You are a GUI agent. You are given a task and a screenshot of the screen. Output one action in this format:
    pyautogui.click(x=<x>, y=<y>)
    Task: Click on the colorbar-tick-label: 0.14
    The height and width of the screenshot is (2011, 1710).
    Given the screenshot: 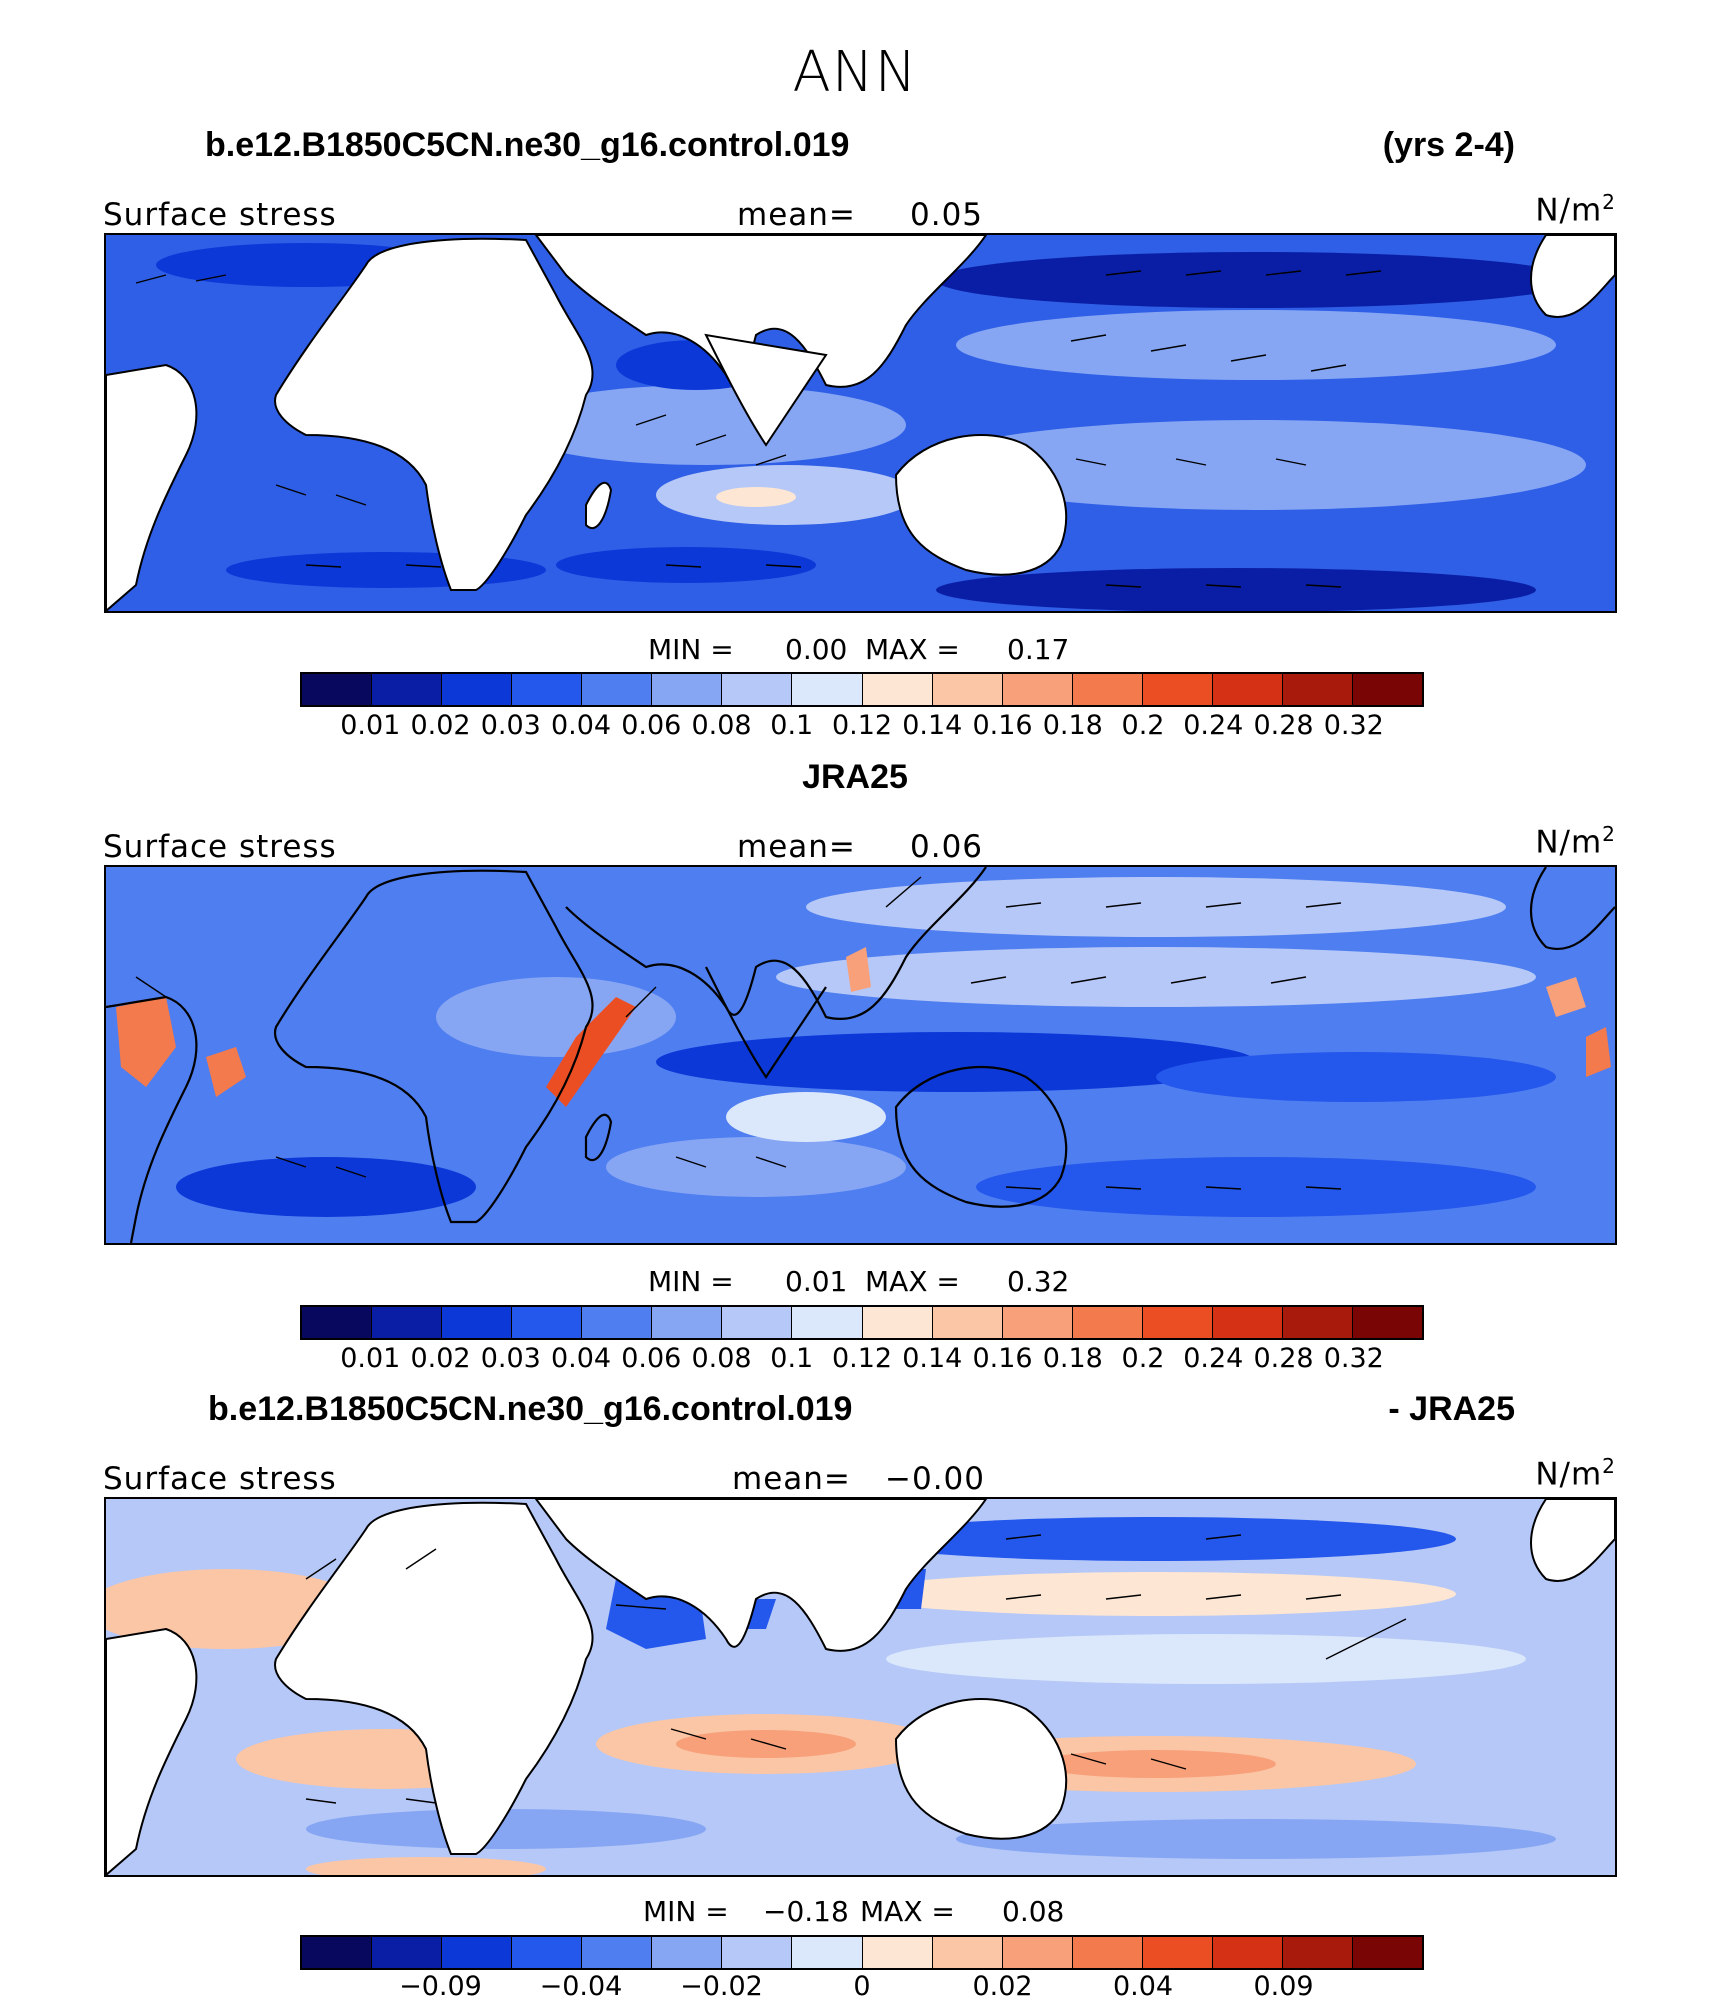 What is the action you would take?
    pyautogui.click(x=932, y=725)
    